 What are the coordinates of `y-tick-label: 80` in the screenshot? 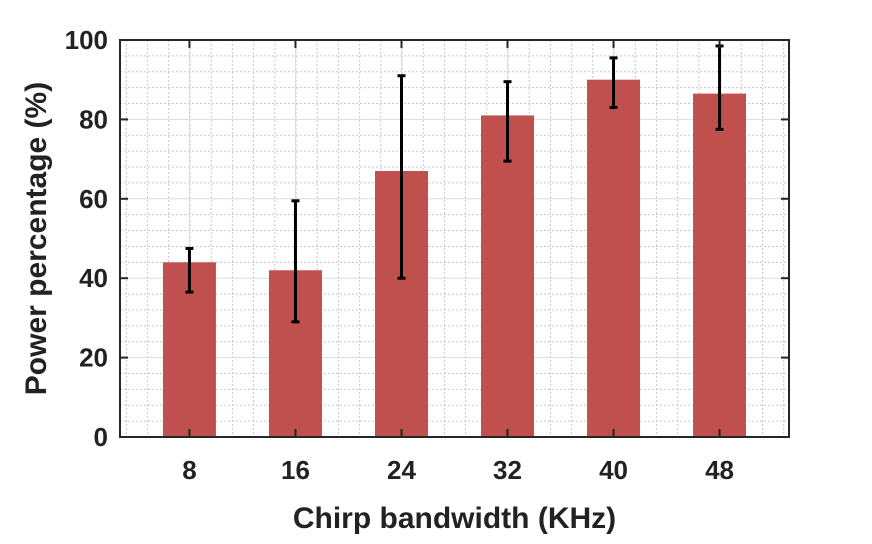 It's located at (93, 119).